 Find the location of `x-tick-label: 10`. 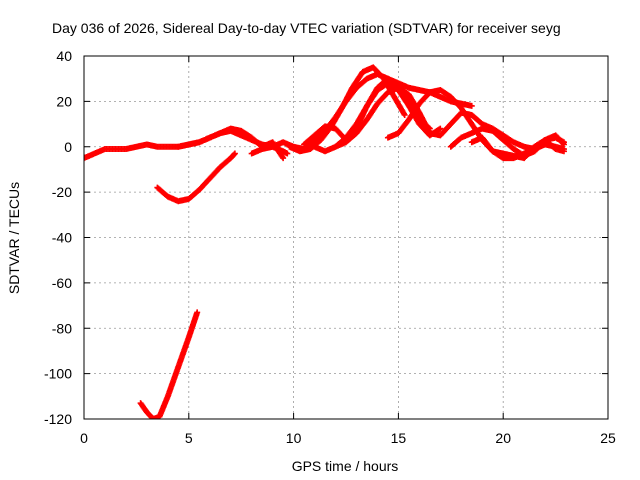

x-tick-label: 10 is located at coordinates (294, 438).